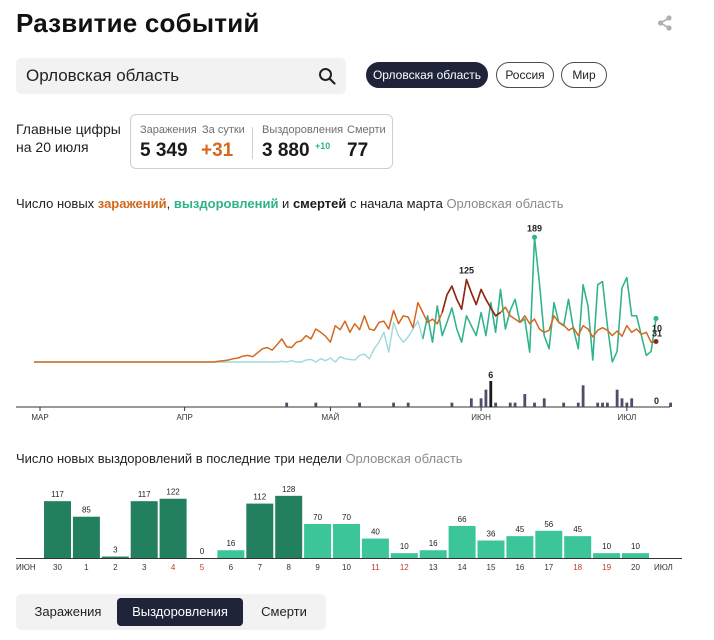 The image size is (714, 640). Describe the element at coordinates (181, 76) in the screenshot. I see `region-search: Орловская область` at that location.